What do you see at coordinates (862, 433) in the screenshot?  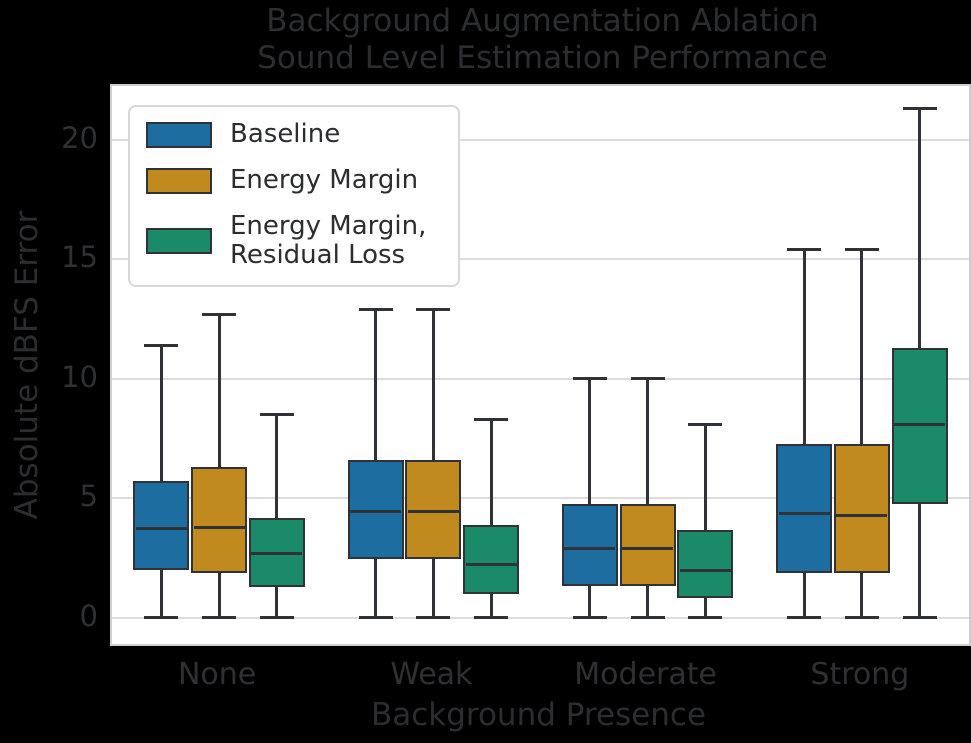 I see `whisker-strong-energy-margin` at bounding box center [862, 433].